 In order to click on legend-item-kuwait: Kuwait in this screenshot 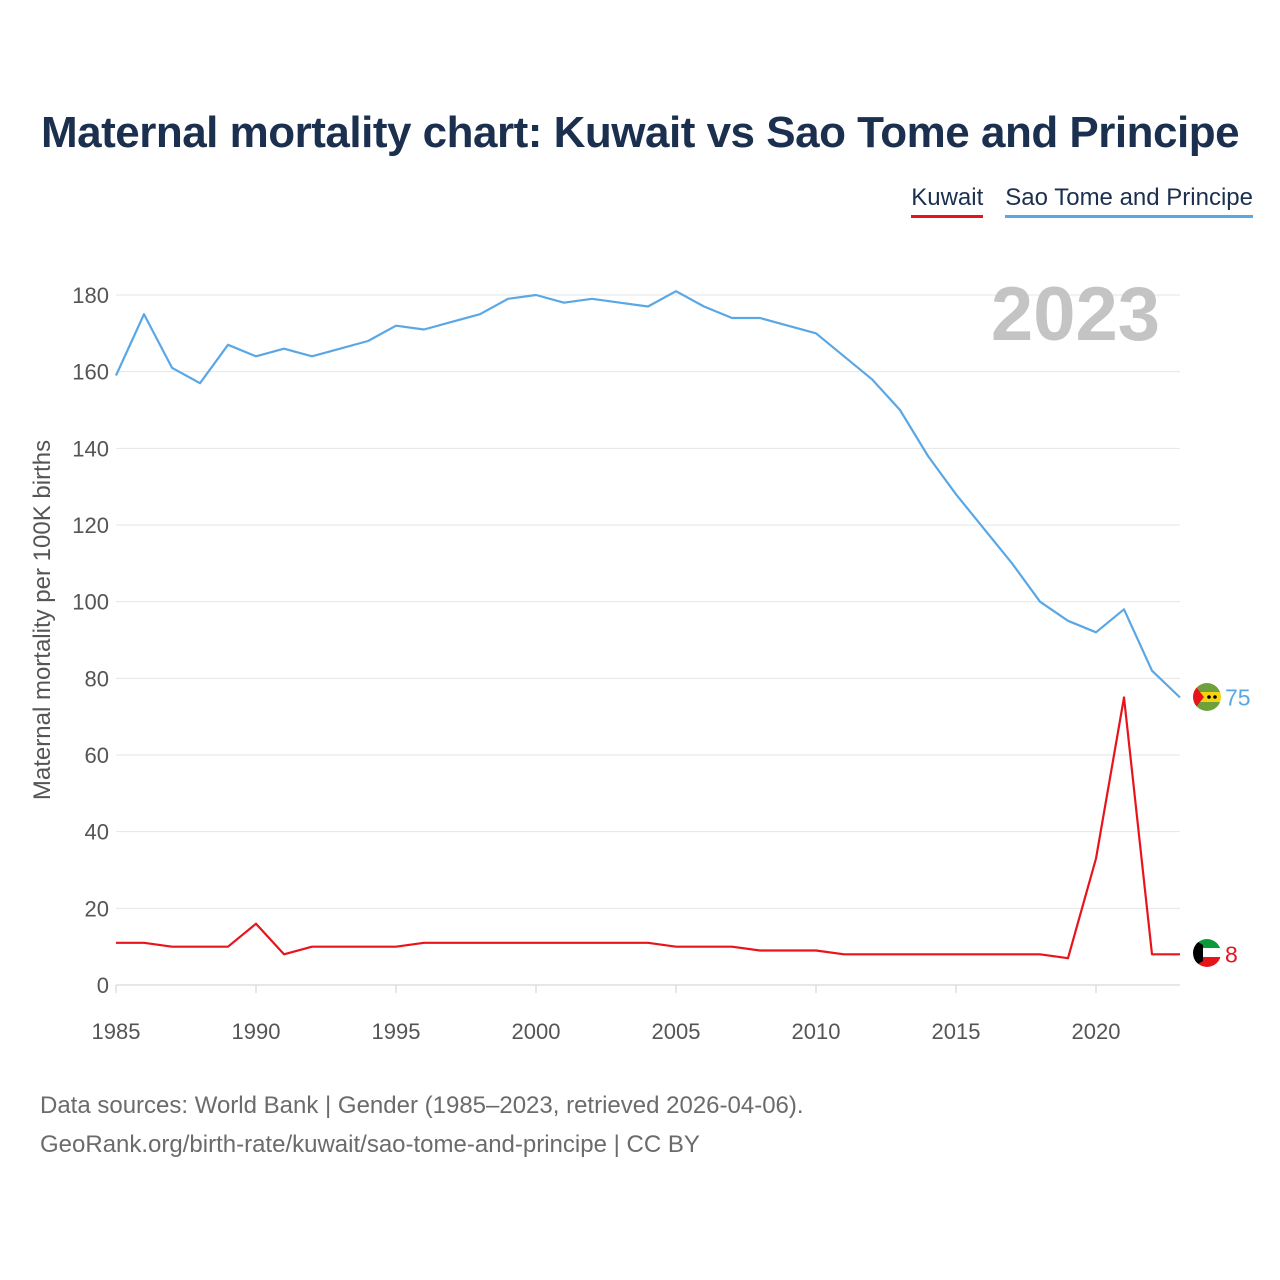, I will do `click(947, 201)`.